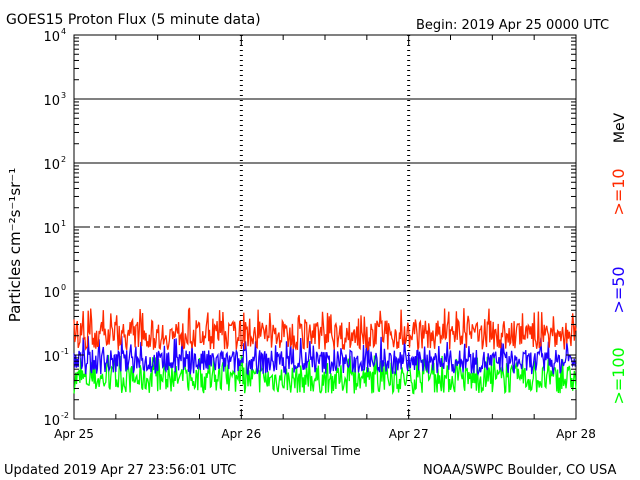 This screenshot has height=480, width=640. What do you see at coordinates (63, 287) in the screenshot?
I see `y-tick-exponent: 0` at bounding box center [63, 287].